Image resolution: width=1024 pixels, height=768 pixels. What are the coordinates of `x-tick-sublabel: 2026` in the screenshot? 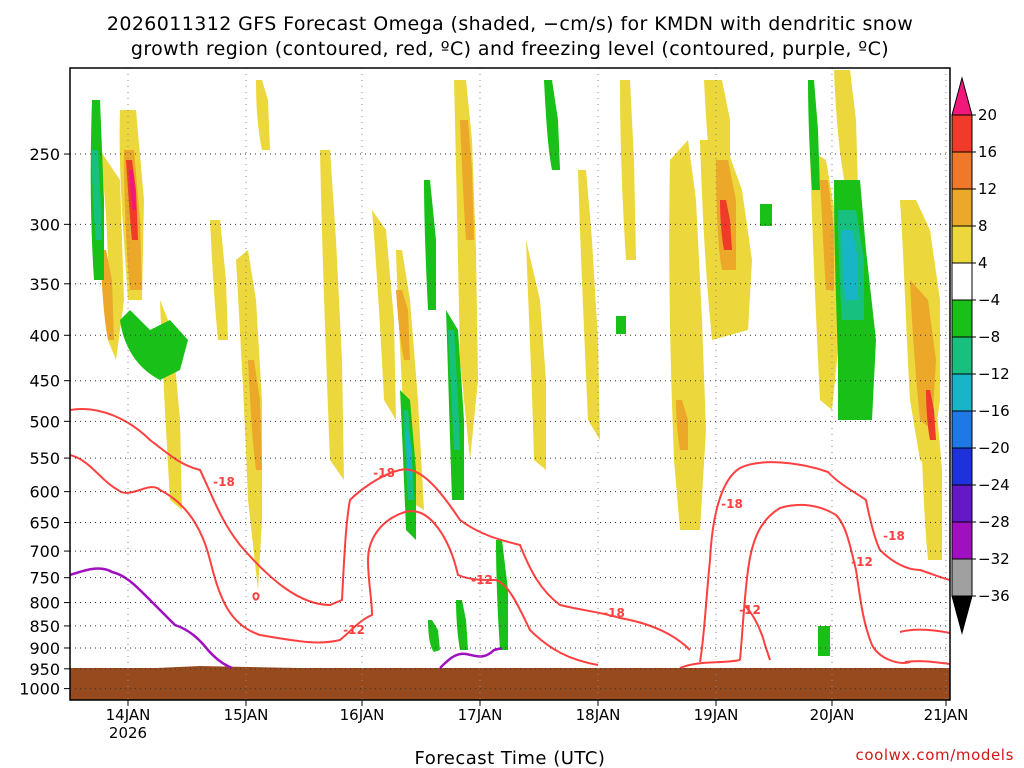 It's located at (128, 733).